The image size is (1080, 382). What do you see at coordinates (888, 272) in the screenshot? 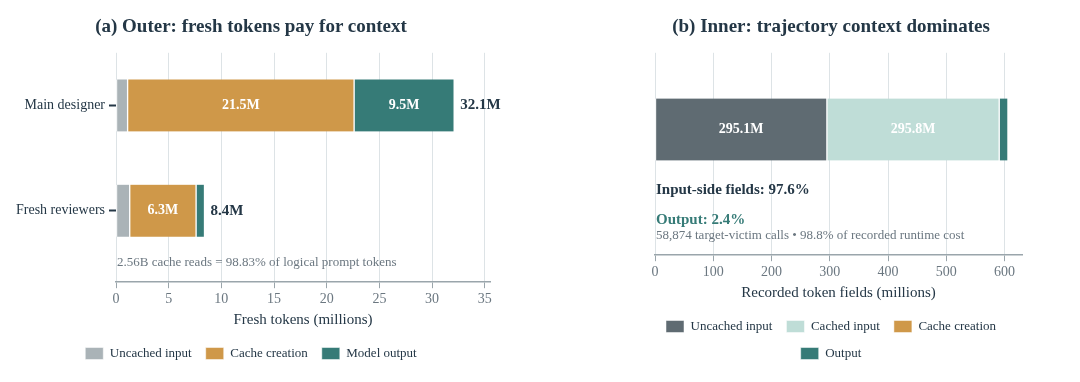
I see `x-tick-label: 400` at bounding box center [888, 272].